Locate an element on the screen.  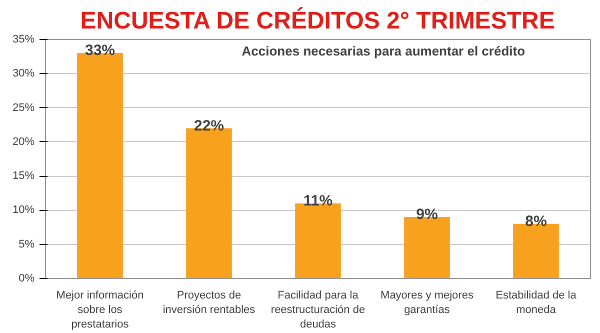
x-tick-label: Proyectos de inversión rentables is located at coordinates (209, 303).